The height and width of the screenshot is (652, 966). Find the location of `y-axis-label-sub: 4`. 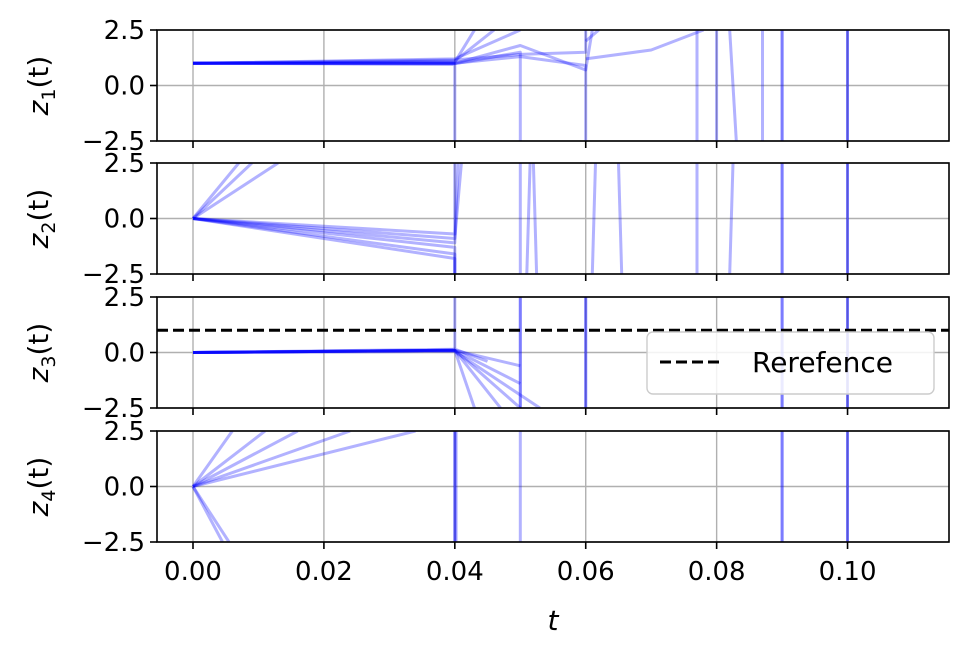

y-axis-label-sub: 4 is located at coordinates (49, 496).